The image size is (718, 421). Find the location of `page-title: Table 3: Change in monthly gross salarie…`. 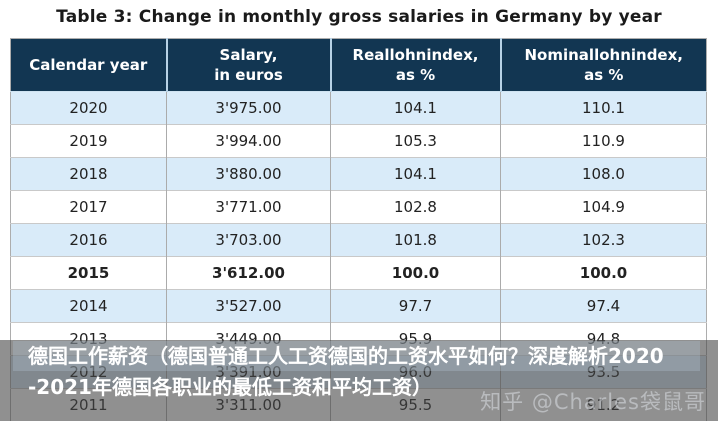

page-title: Table 3: Change in monthly gross salarie… is located at coordinates (359, 17).